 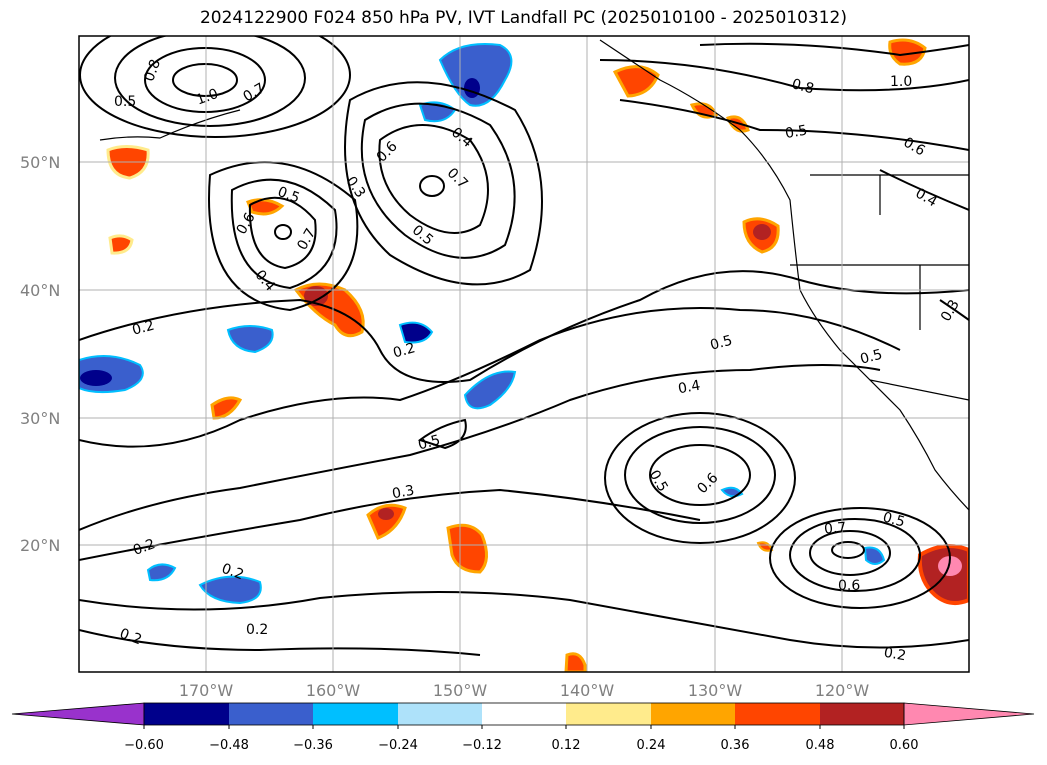 What do you see at coordinates (40, 354) in the screenshot?
I see `latitude-labels: 50°N 40°N 30°N 20°N` at bounding box center [40, 354].